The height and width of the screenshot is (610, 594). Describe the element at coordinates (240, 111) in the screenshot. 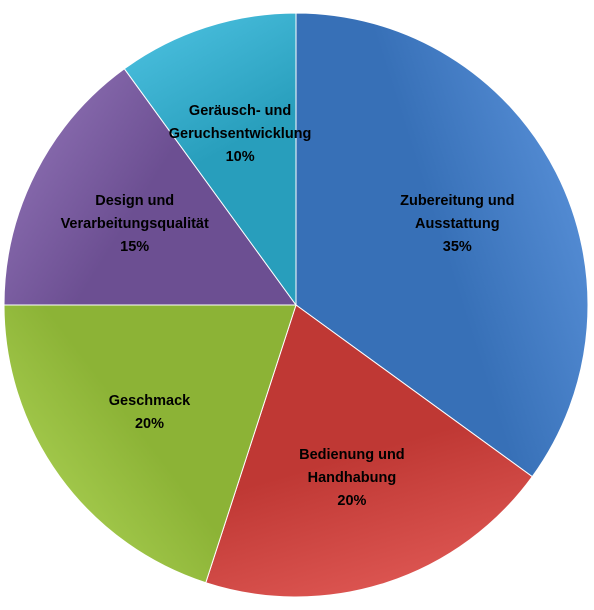

I see `slice-label-line: Geräusch- und` at that location.